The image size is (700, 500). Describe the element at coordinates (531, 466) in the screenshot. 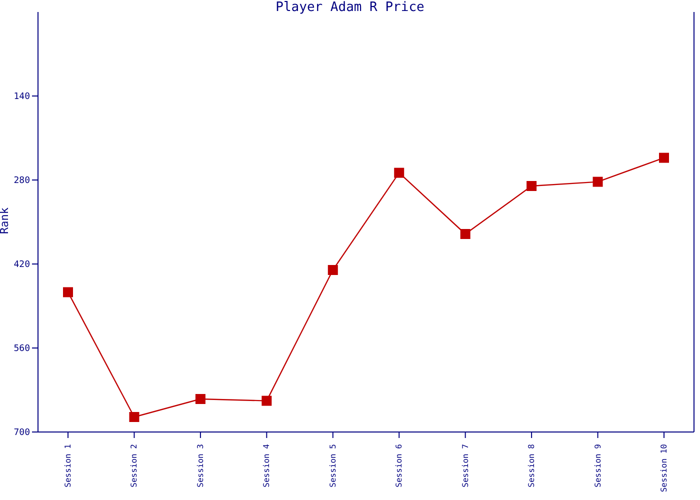

I see `x-tick-label: Session 8` at that location.